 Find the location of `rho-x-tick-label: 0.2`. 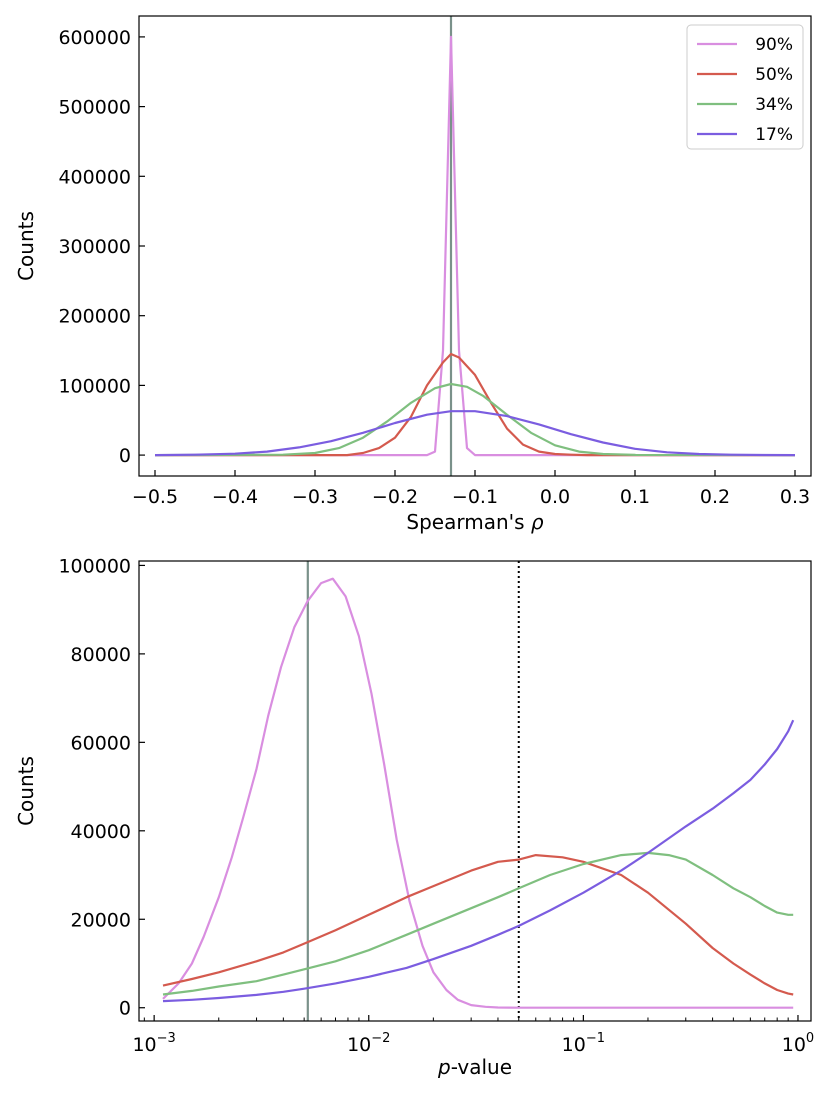

rho-x-tick-label: 0.2 is located at coordinates (715, 497).